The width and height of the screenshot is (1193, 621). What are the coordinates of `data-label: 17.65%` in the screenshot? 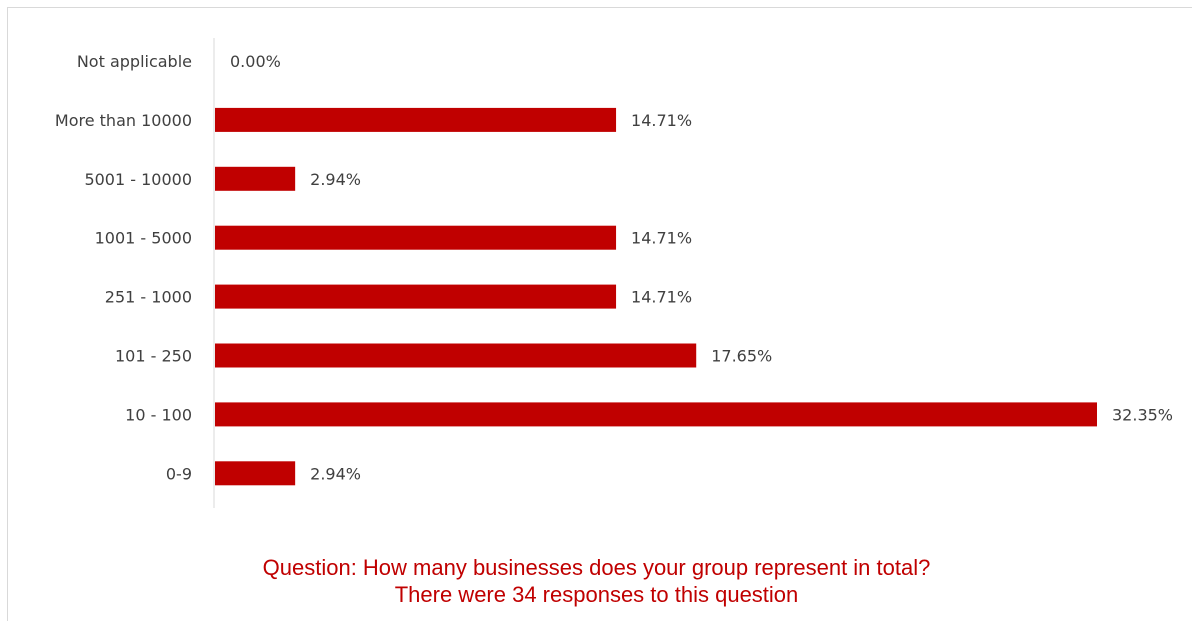 It's located at (741, 356).